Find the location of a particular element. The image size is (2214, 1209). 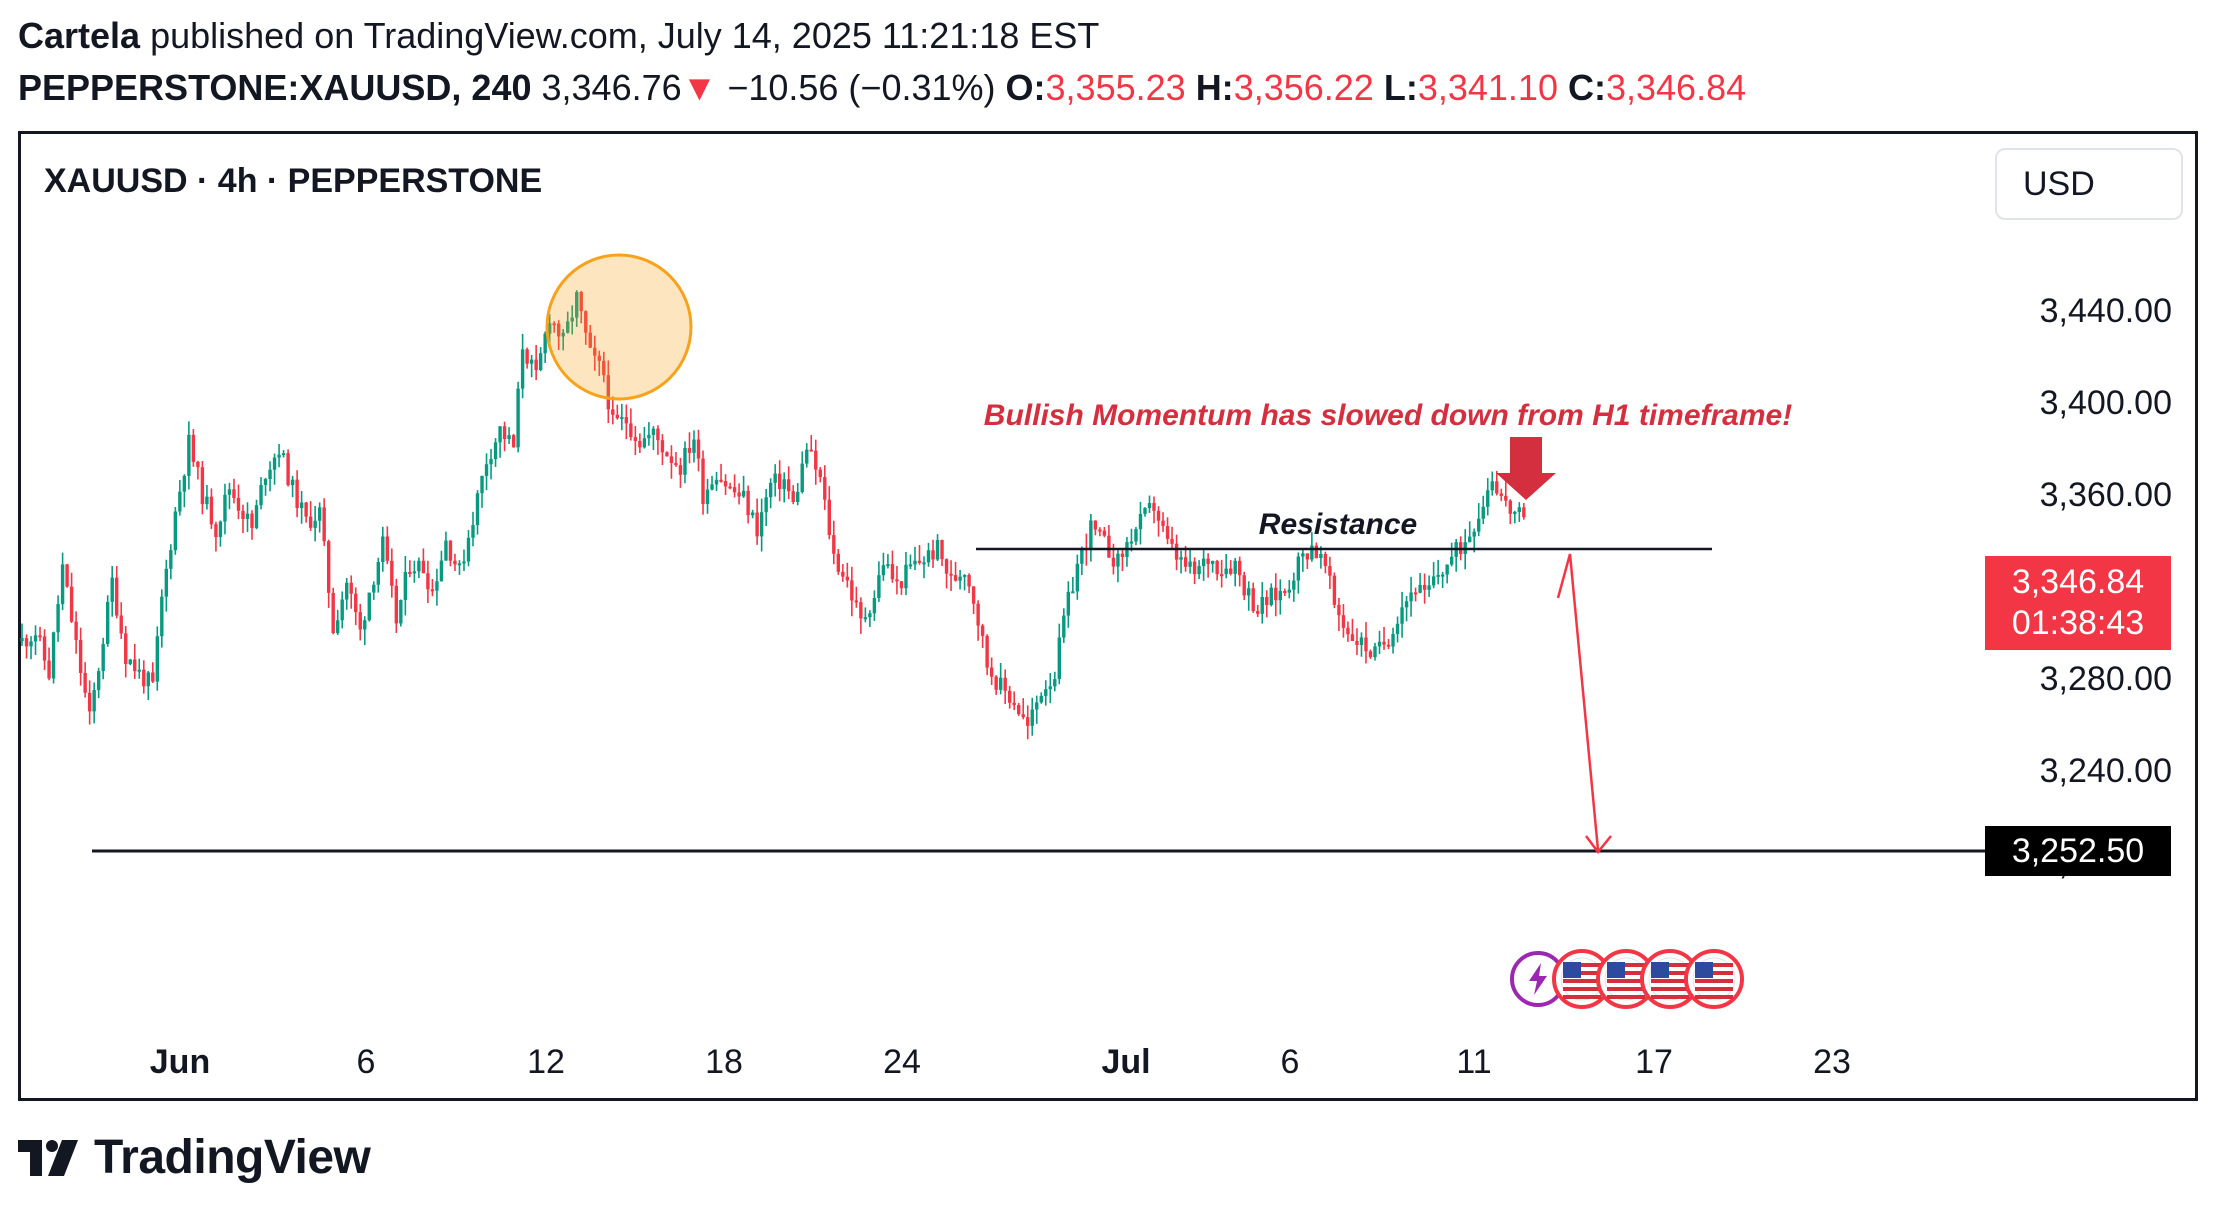

economic-events is located at coordinates (1627, 979).